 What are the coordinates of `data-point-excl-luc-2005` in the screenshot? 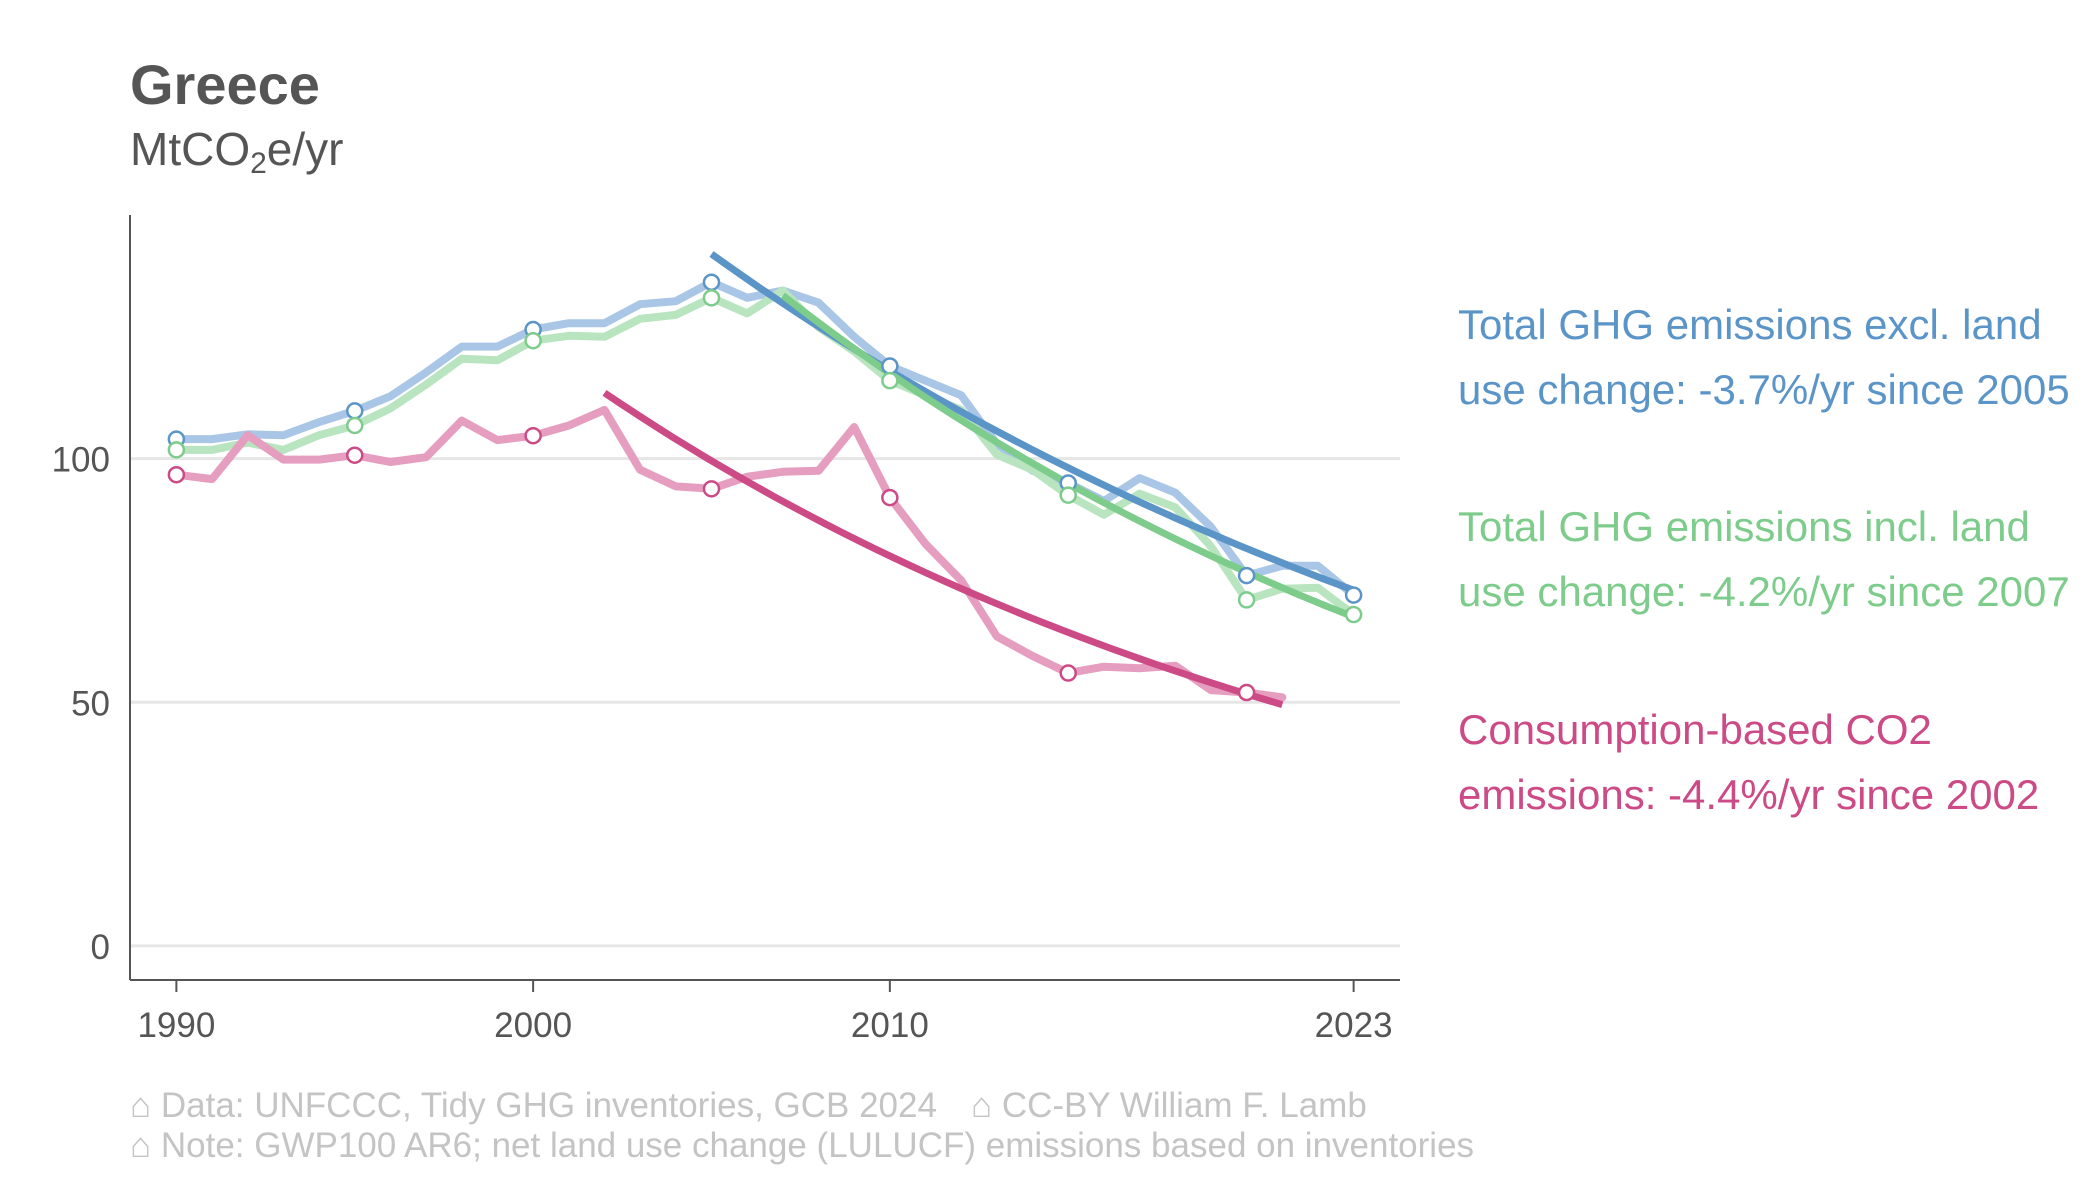 It's located at (711, 282).